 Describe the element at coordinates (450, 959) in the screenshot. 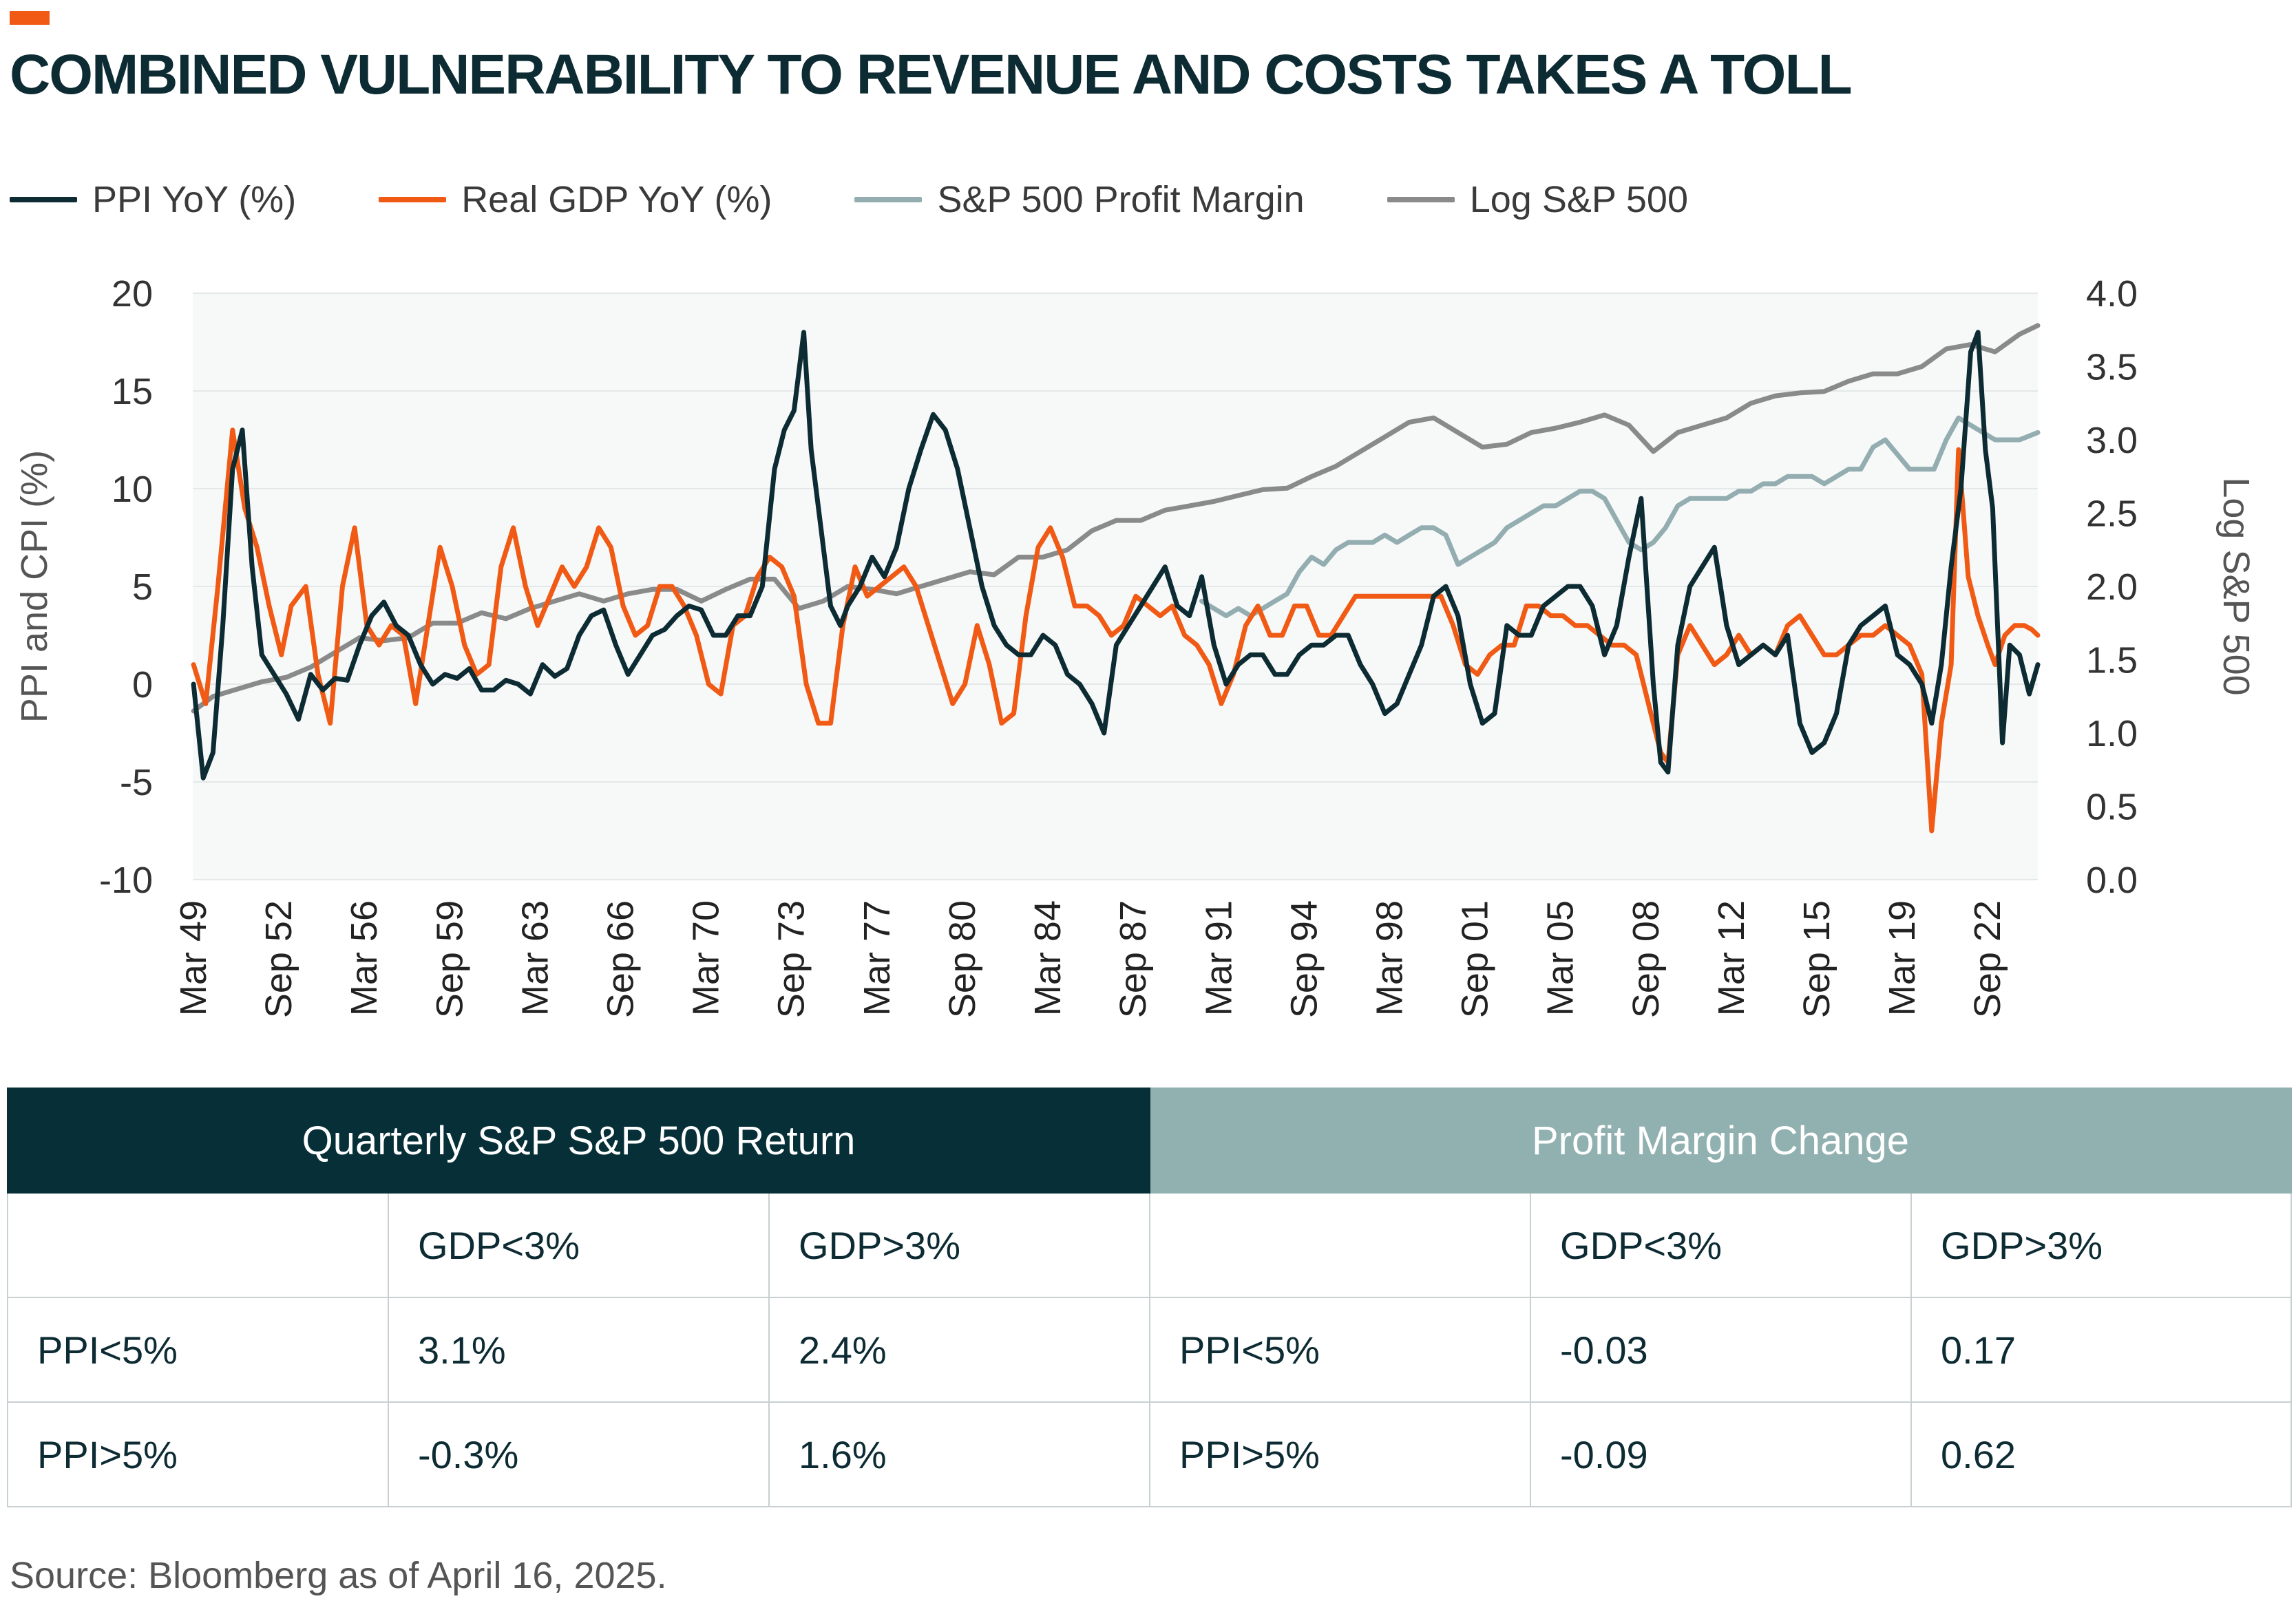

I see `x-tick-label: Sep 59` at that location.